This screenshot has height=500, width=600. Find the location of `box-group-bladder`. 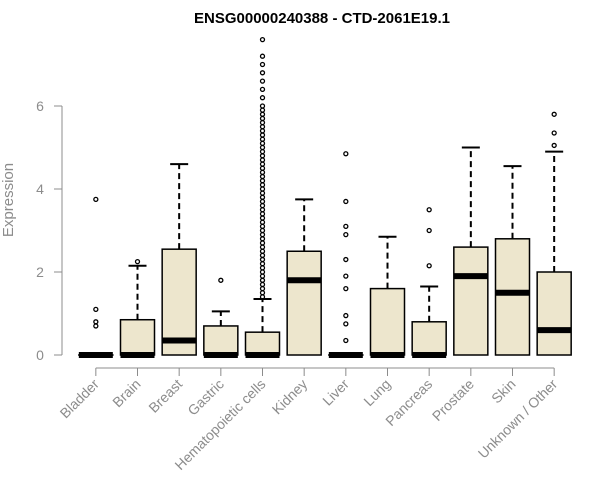

box-group-bladder is located at coordinates (96, 277).